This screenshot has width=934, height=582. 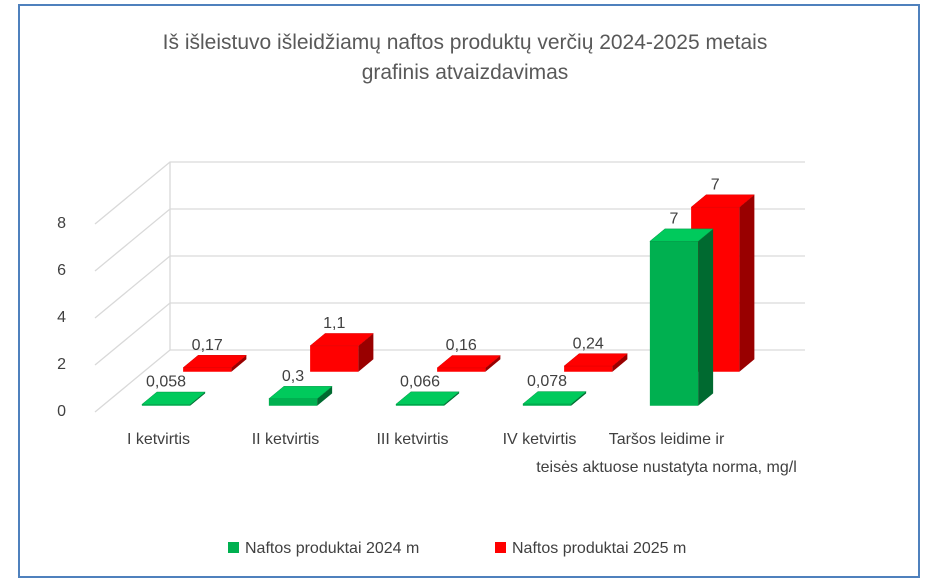 What do you see at coordinates (332, 548) in the screenshot?
I see `legend-label: Naftos produktai 2024 m` at bounding box center [332, 548].